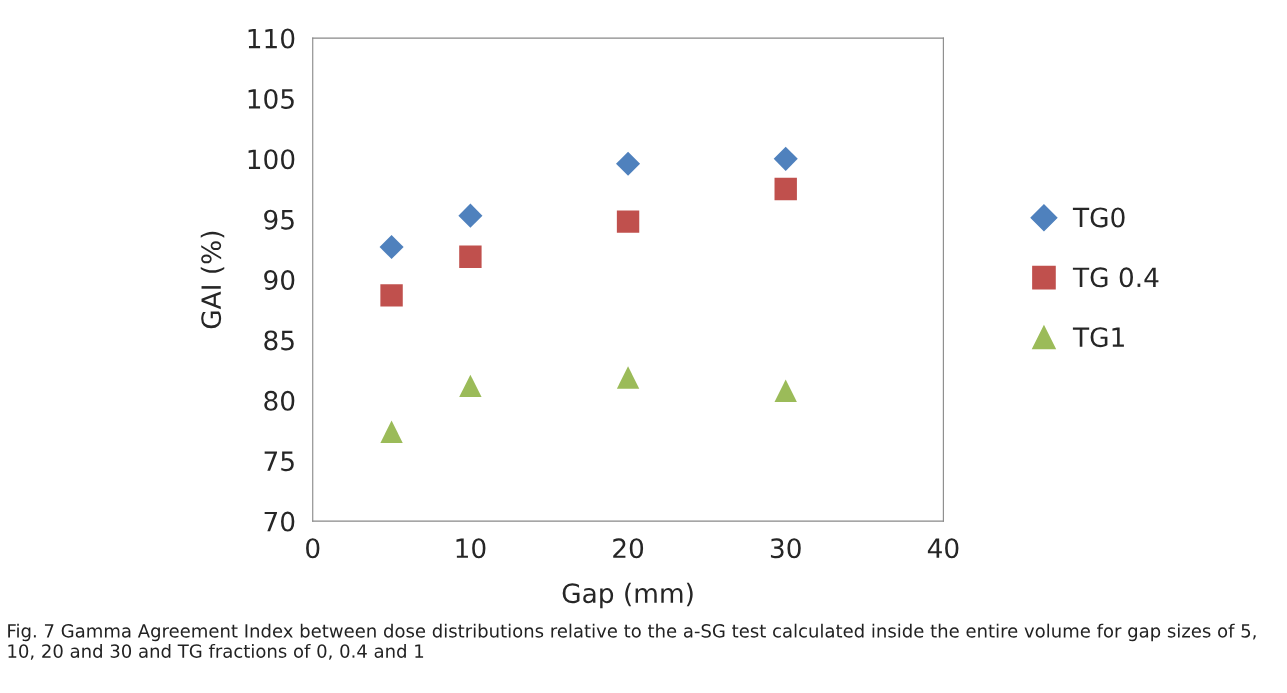 The width and height of the screenshot is (1287, 693). Describe the element at coordinates (1098, 337) in the screenshot. I see `legend-label: TG1` at that location.